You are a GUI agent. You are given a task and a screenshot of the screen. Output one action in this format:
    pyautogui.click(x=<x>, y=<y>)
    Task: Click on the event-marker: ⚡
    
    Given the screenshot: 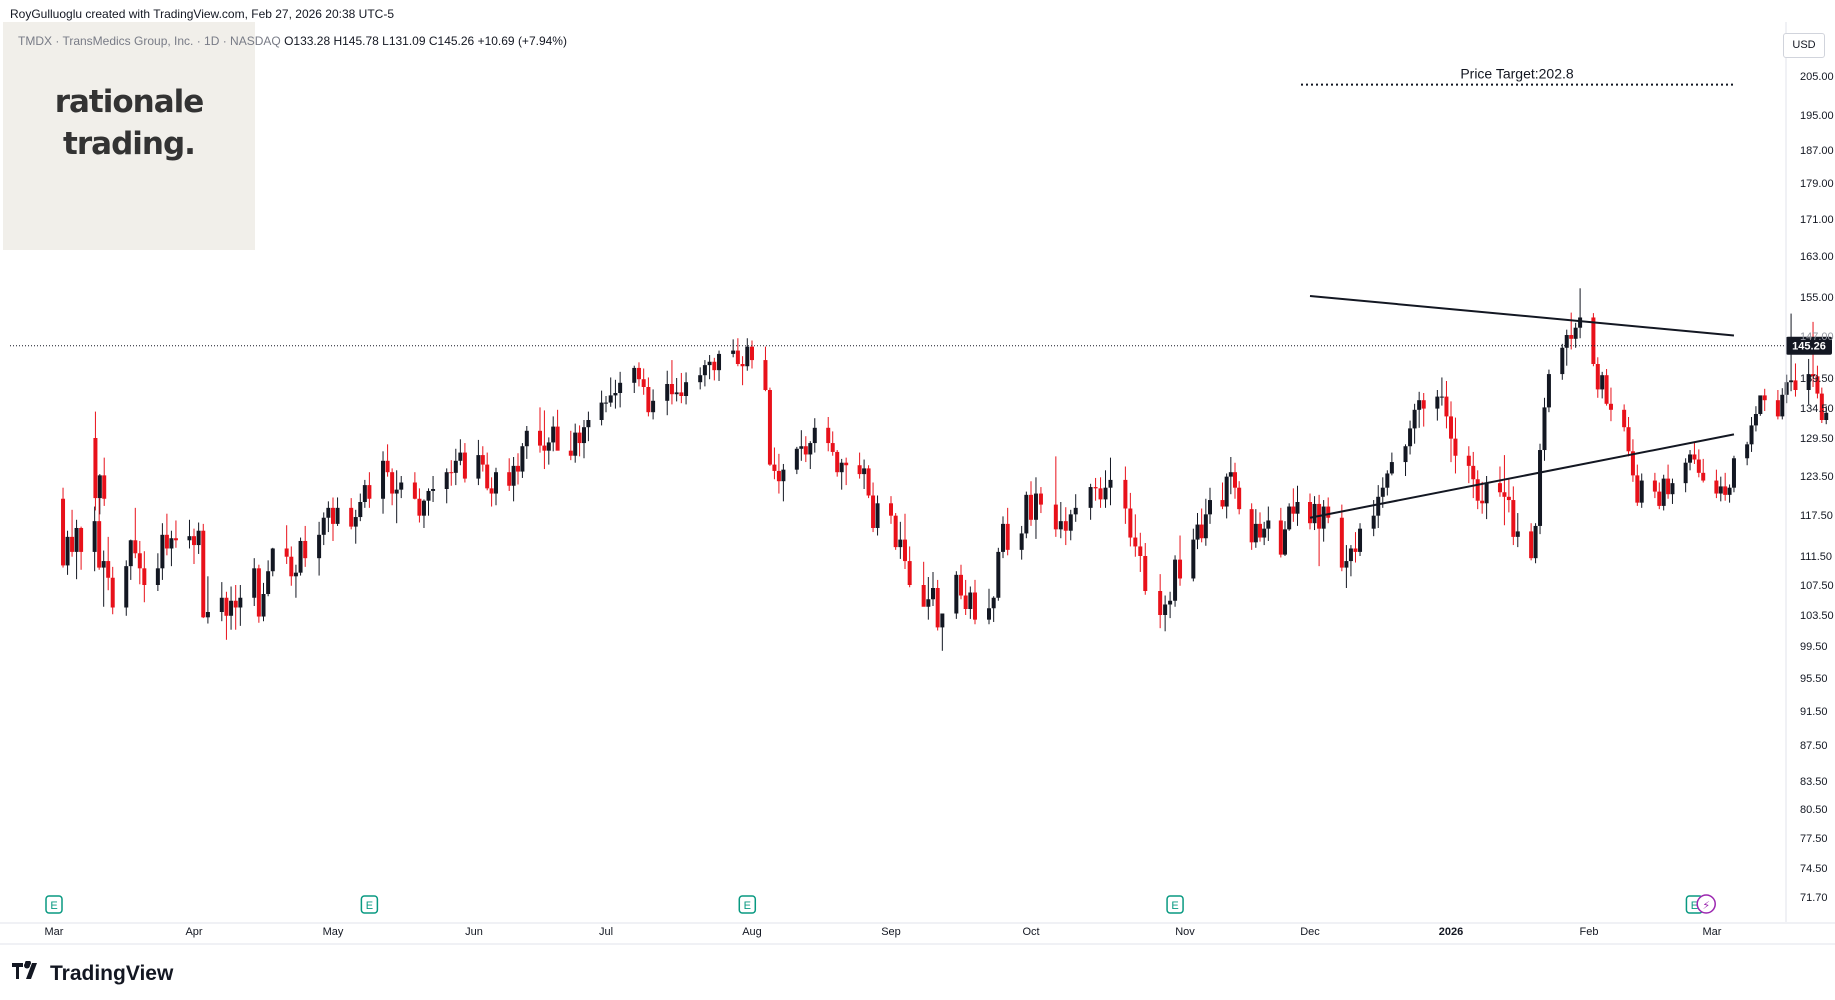 What is the action you would take?
    pyautogui.click(x=1706, y=904)
    